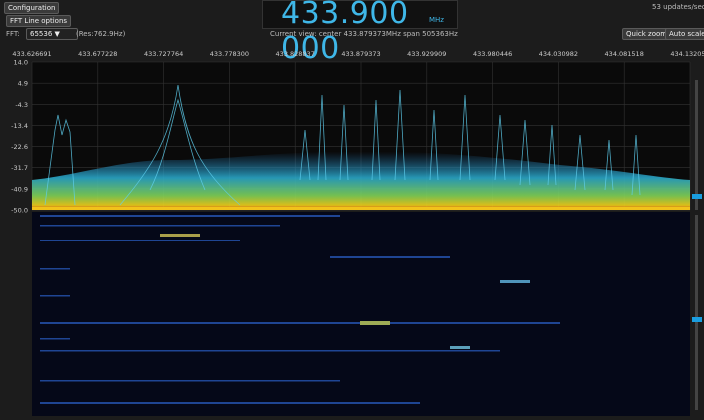 This screenshot has width=704, height=420. What do you see at coordinates (697, 319) in the screenshot?
I see `waterfall-handle` at bounding box center [697, 319].